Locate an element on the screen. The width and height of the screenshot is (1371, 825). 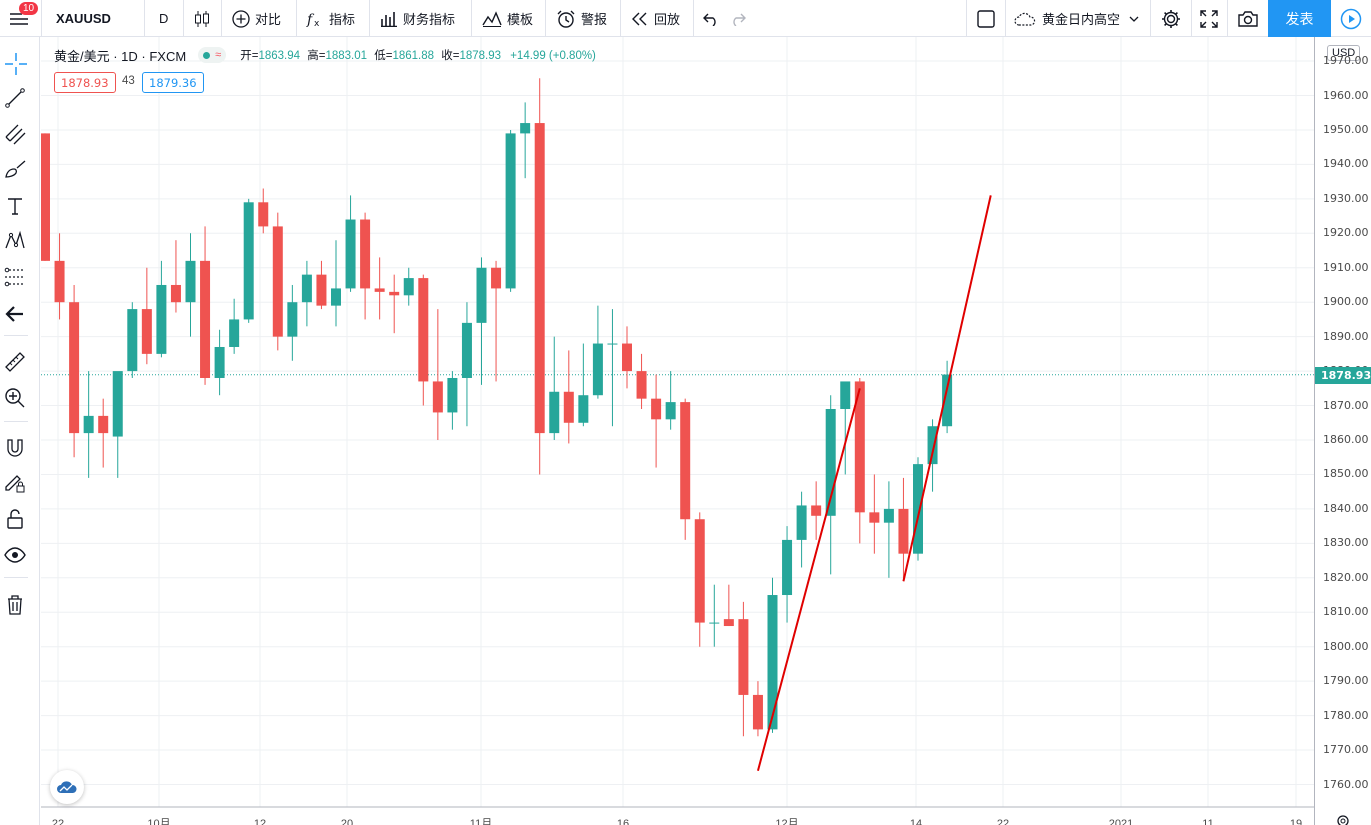
time-axis: 22 10月 12 20 11月 16 12月 14 22 2021 11 19 is located at coordinates (677, 815).